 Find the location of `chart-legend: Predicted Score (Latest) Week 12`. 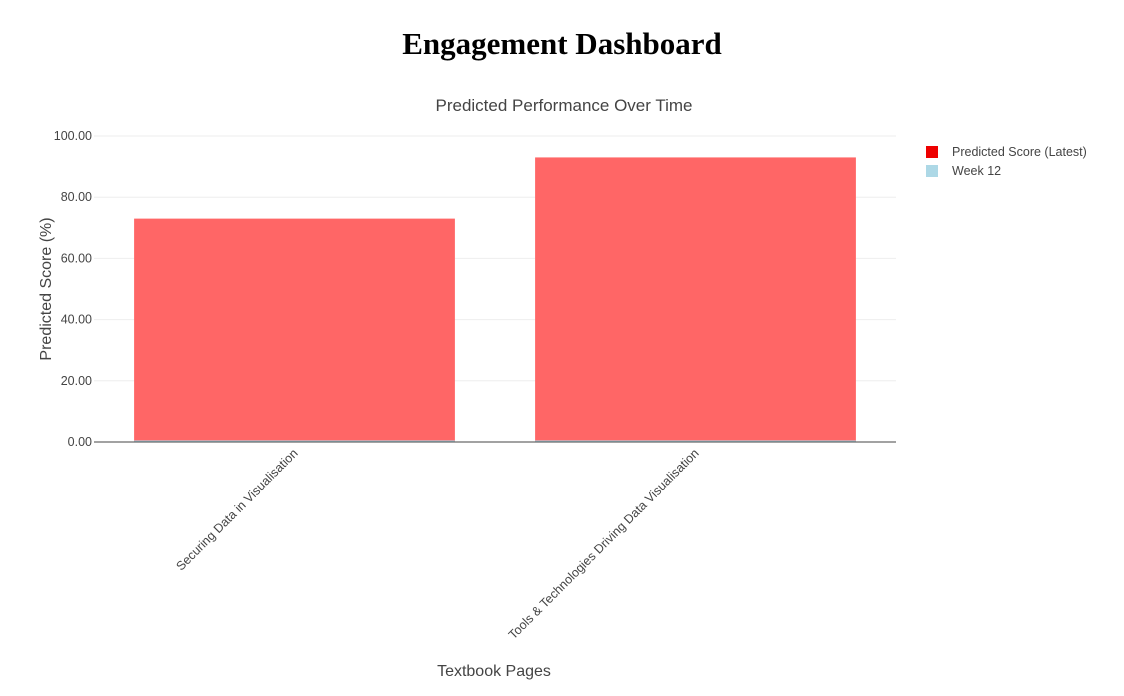

chart-legend: Predicted Score (Latest) Week 12 is located at coordinates (1006, 161).